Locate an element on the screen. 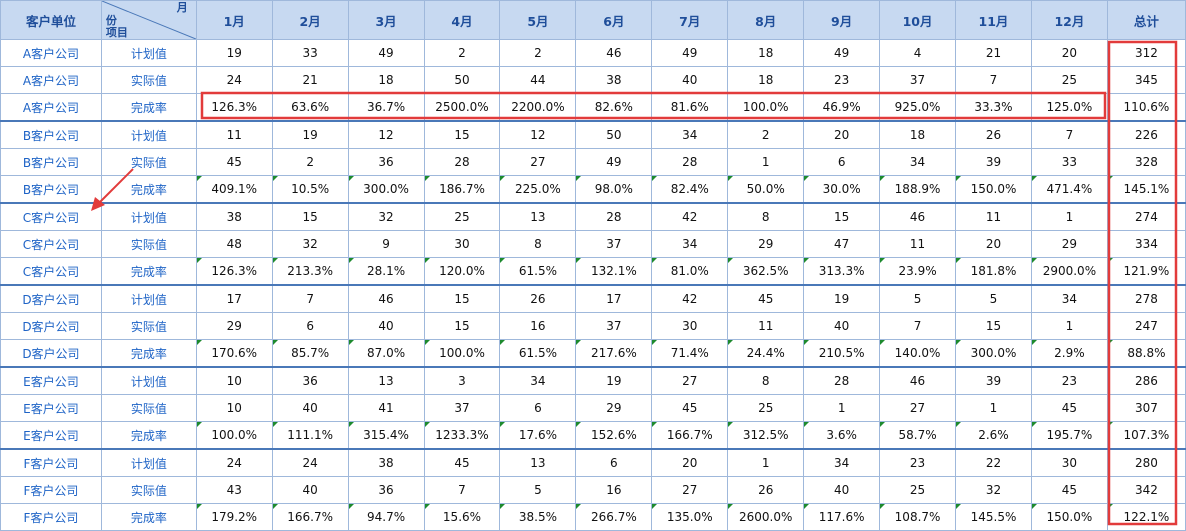  value-cell: 21 is located at coordinates (993, 53).